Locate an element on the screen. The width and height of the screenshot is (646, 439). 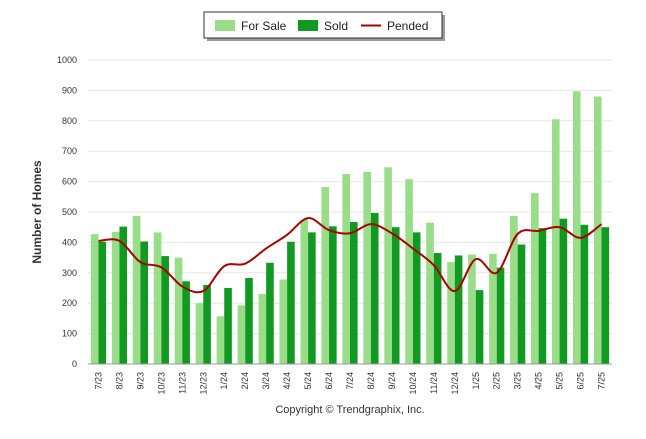
x-tick-label: 2/24 is located at coordinates (245, 381).